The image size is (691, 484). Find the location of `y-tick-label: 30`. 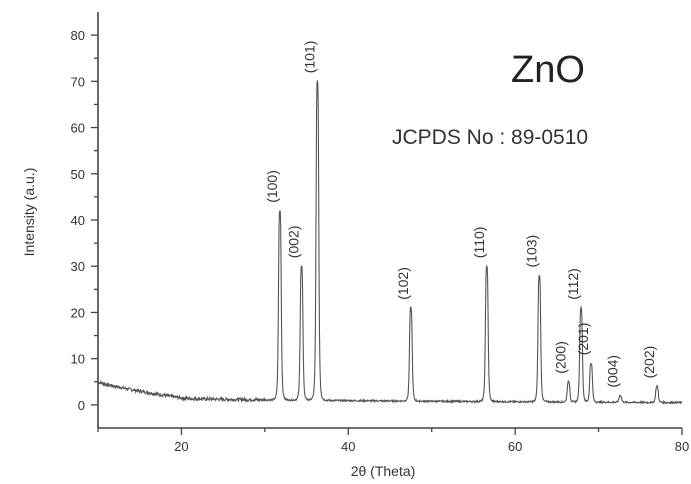

y-tick-label: 30 is located at coordinates (78, 266).